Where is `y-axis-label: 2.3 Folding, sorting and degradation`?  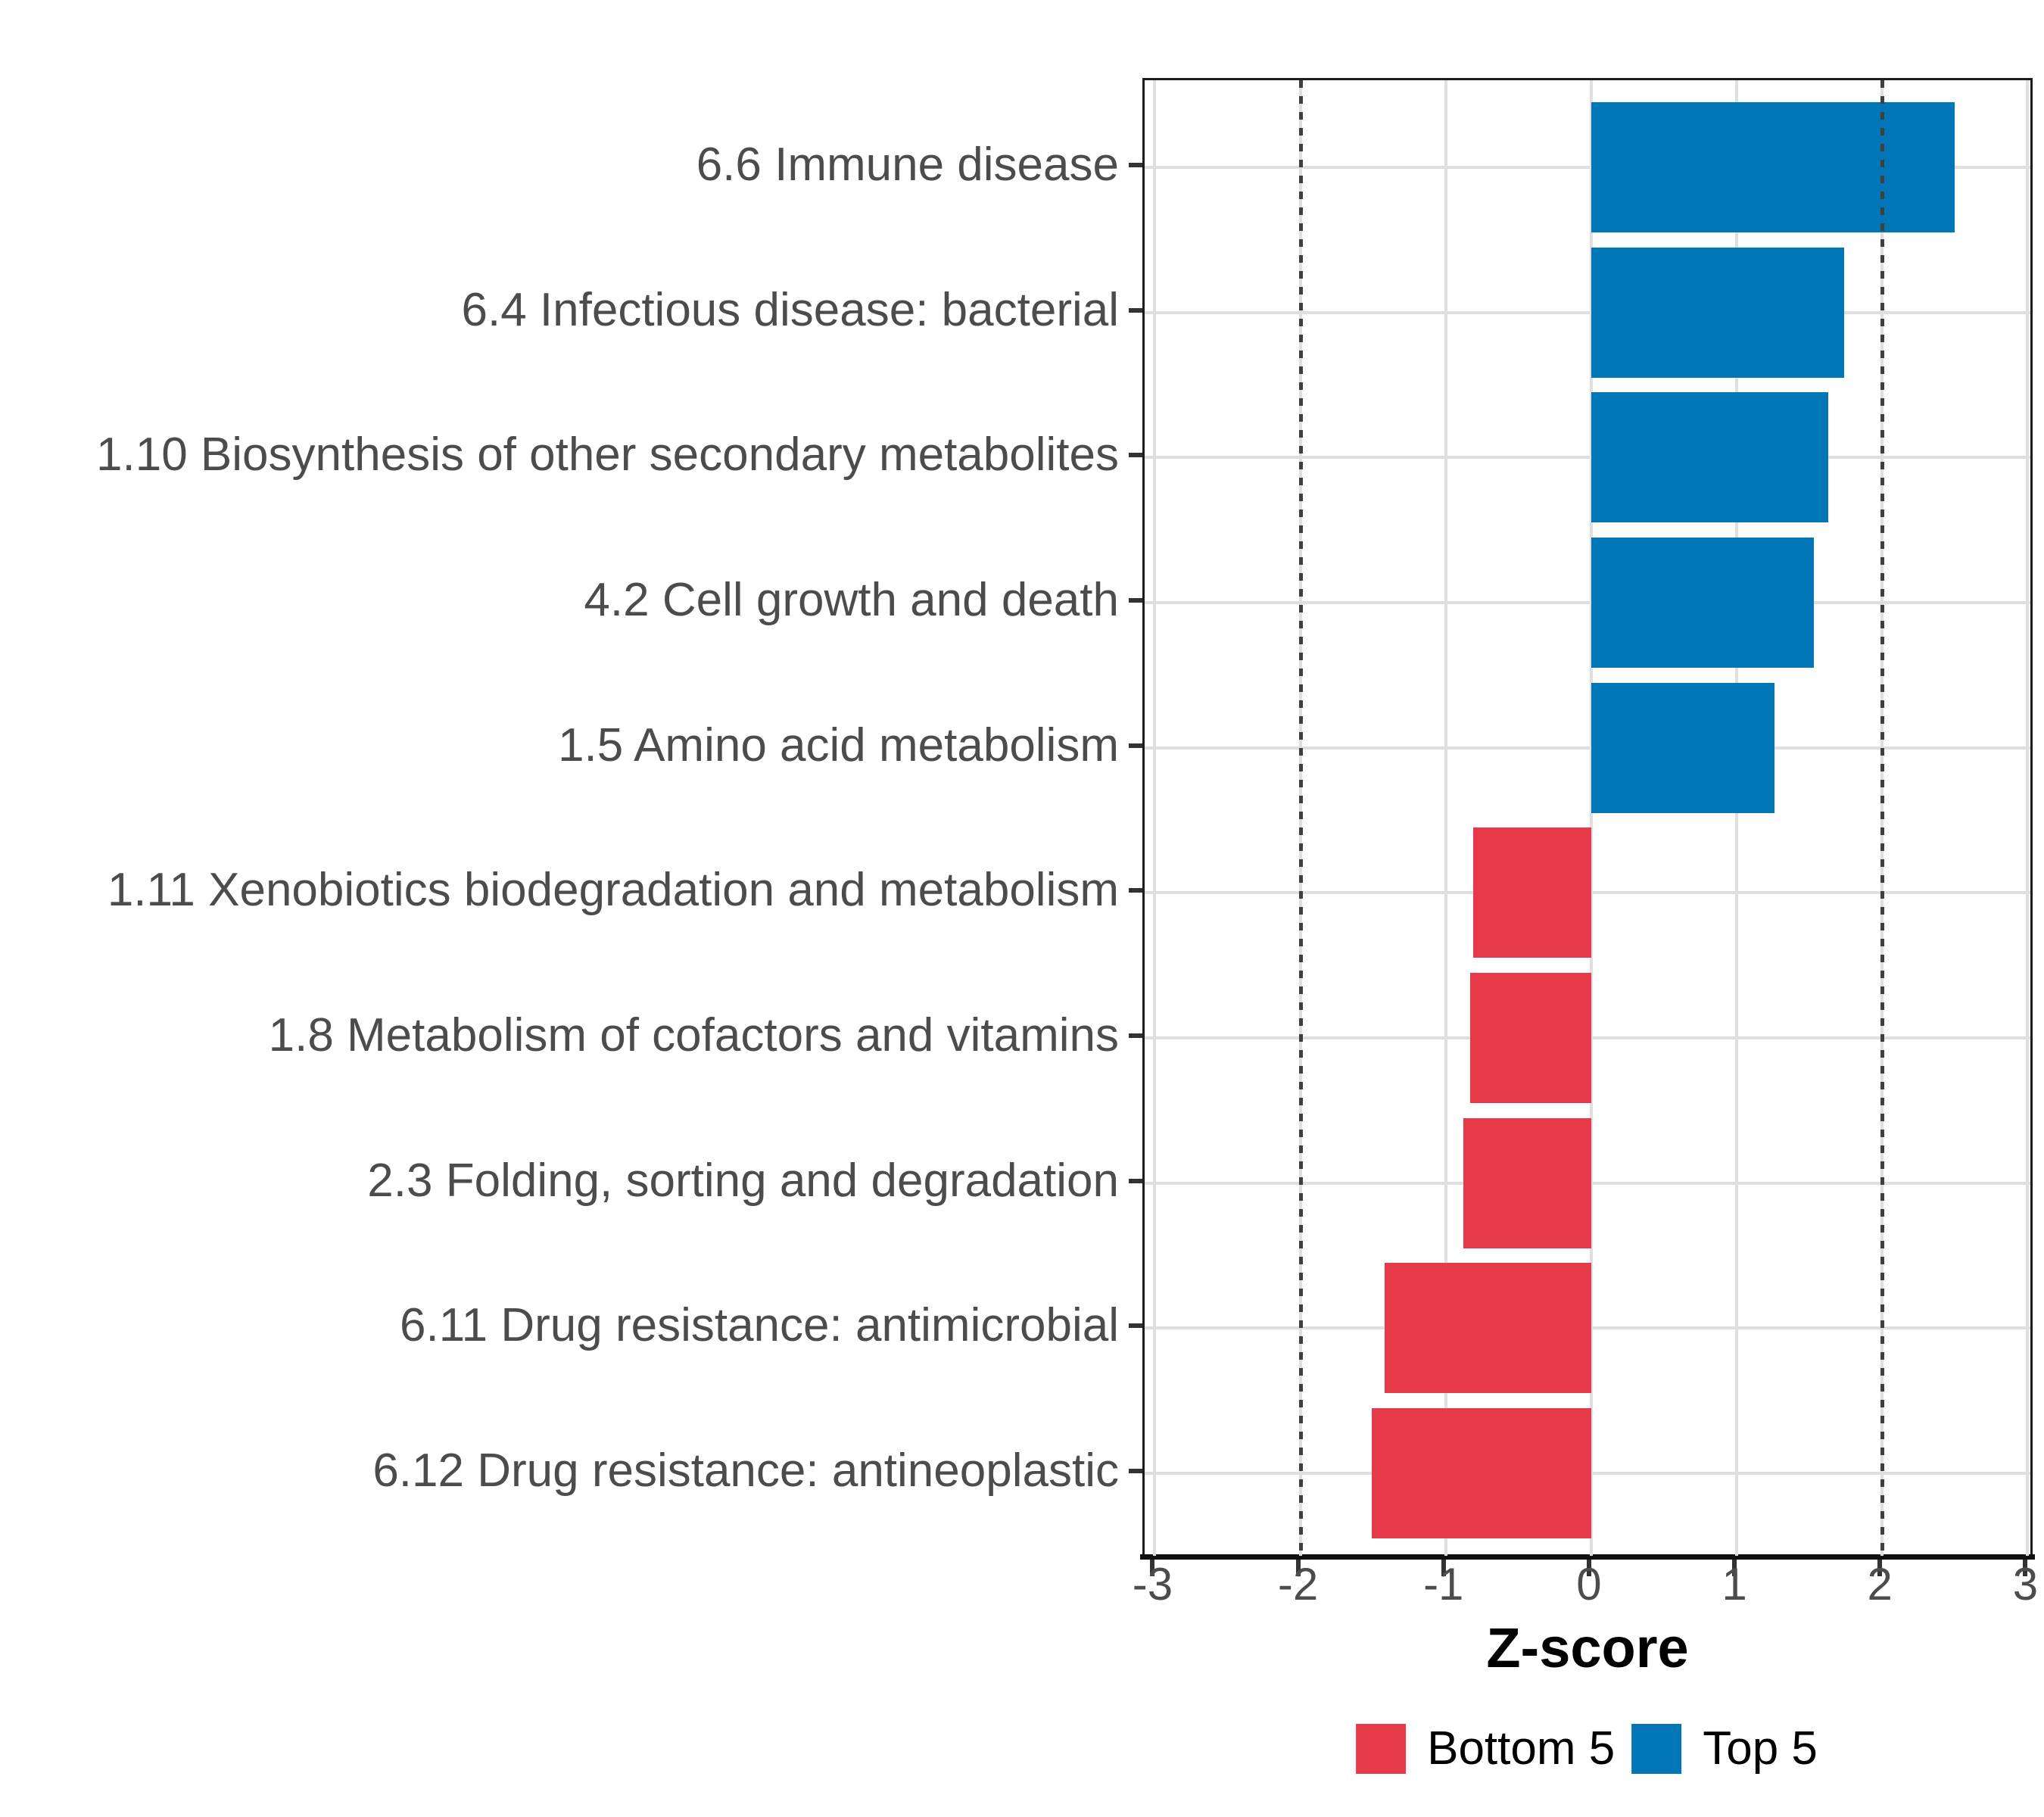 y-axis-label: 2.3 Folding, sorting and degradation is located at coordinates (743, 1180).